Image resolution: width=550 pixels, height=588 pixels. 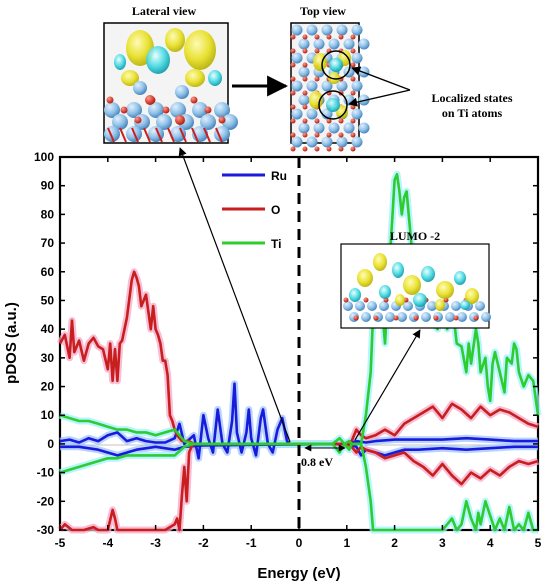 What do you see at coordinates (48, 358) in the screenshot?
I see `y-tick-label: 30` at bounding box center [48, 358].